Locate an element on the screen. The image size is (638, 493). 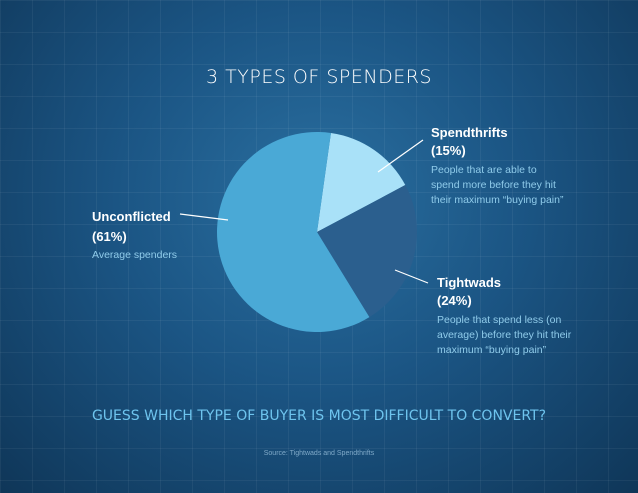
value-label: (24%) is located at coordinates (454, 300).